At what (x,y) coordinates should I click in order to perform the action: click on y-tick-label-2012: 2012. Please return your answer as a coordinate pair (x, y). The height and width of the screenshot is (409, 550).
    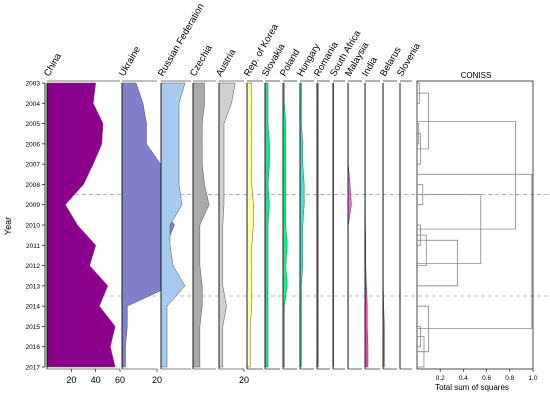
    Looking at the image, I should click on (33, 266).